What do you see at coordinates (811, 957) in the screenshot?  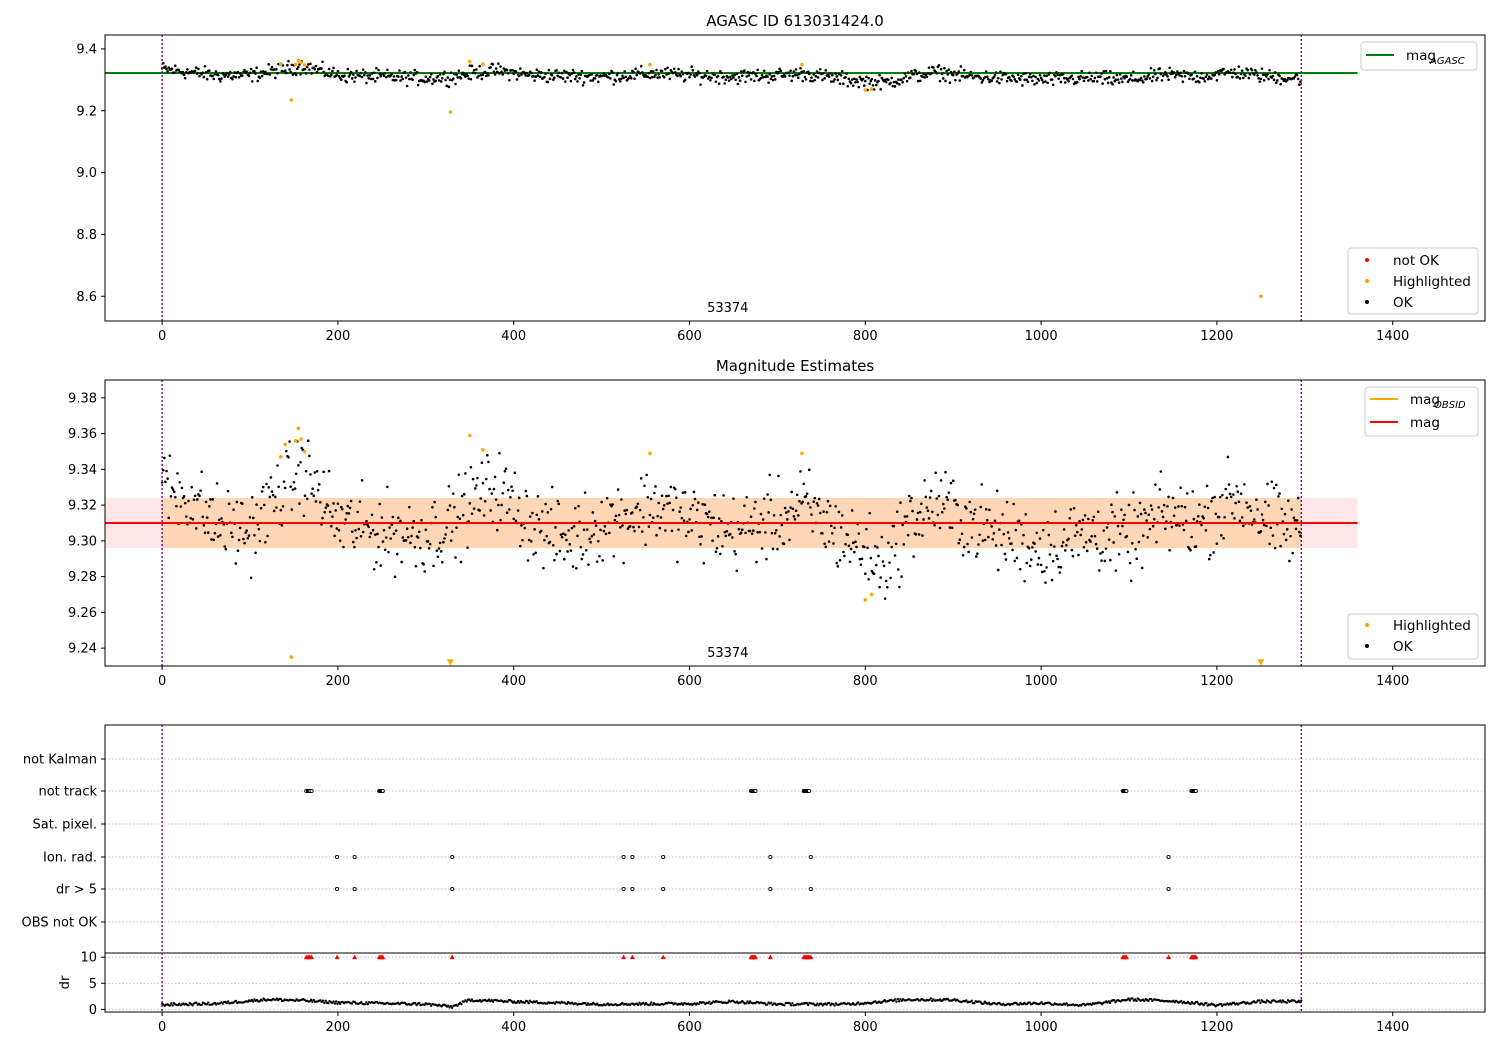 I see `dr-outlier-marker` at bounding box center [811, 957].